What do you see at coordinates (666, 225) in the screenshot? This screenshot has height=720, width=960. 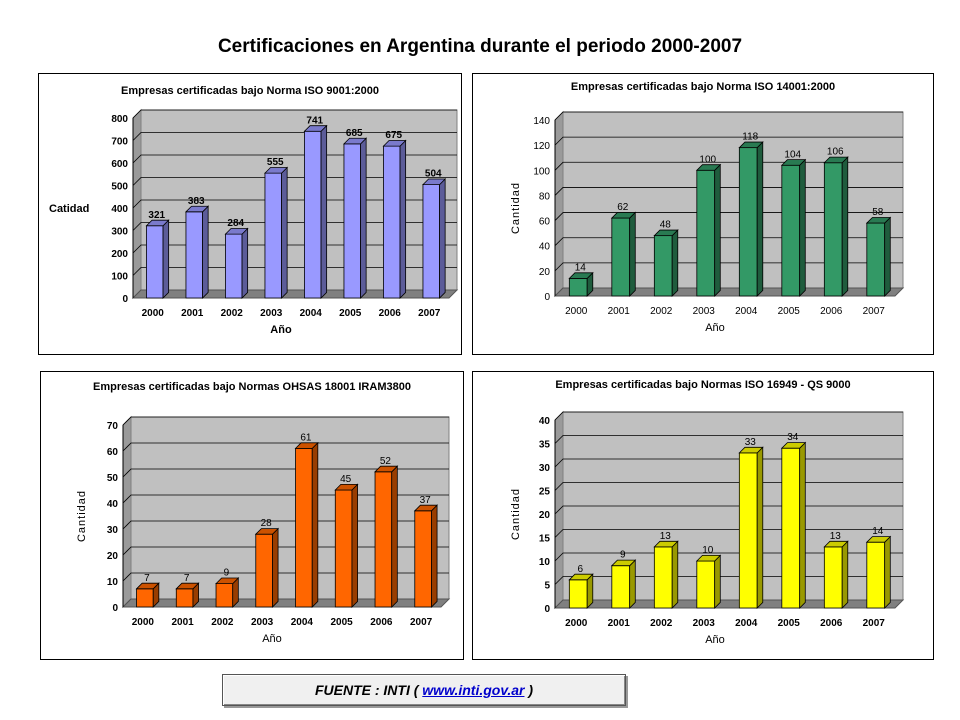 I see `bar-data-label: 48` at bounding box center [666, 225].